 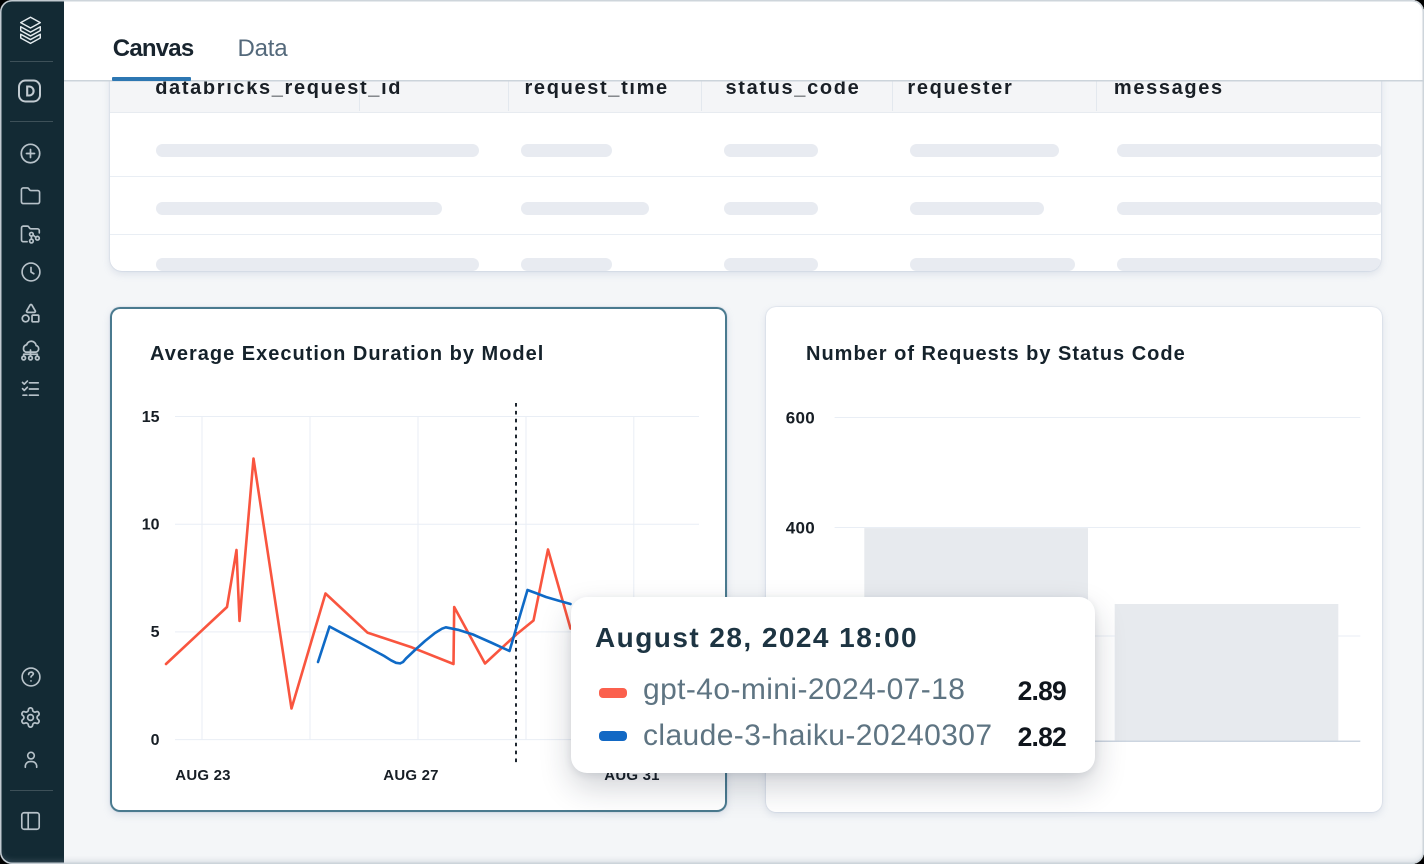 I want to click on svg-text: AUG 23, so click(x=202, y=775).